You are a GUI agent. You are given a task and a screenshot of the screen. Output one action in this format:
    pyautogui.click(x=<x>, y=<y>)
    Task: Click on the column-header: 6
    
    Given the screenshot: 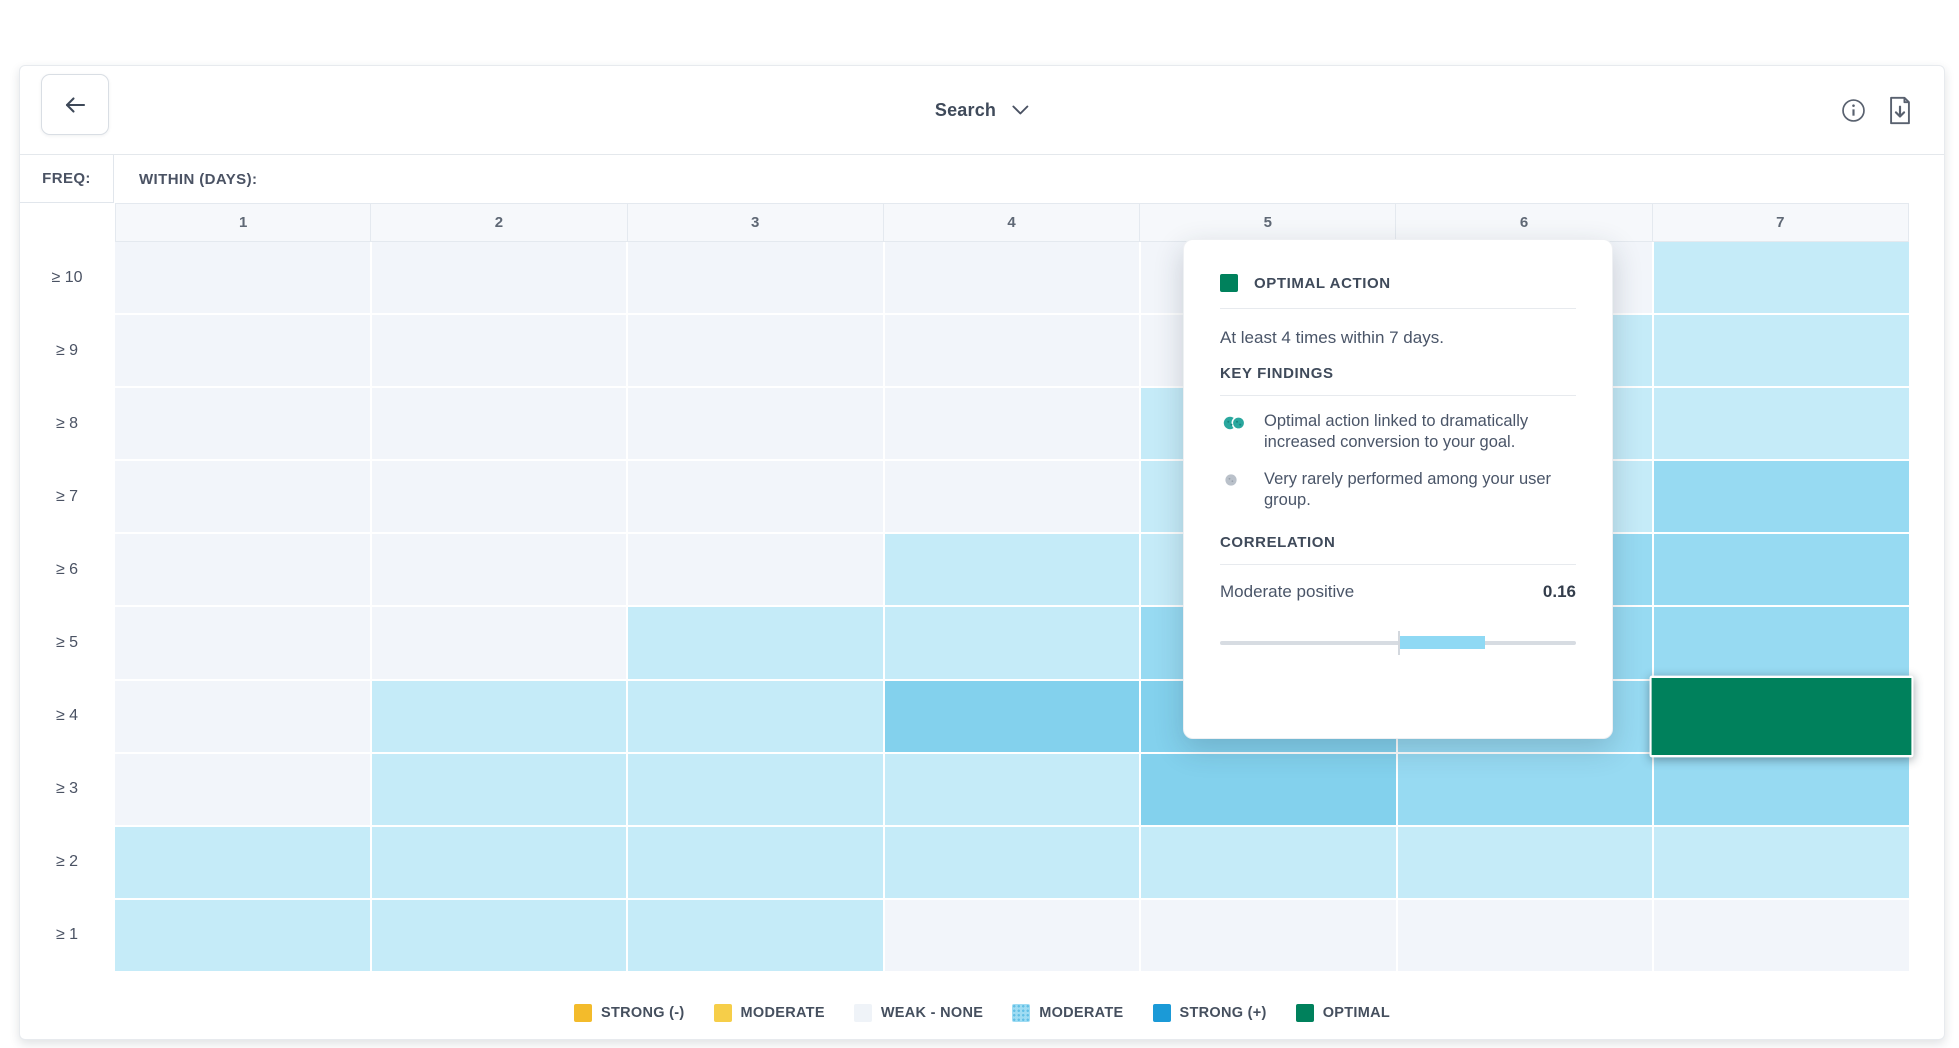 What is the action you would take?
    pyautogui.click(x=1524, y=222)
    